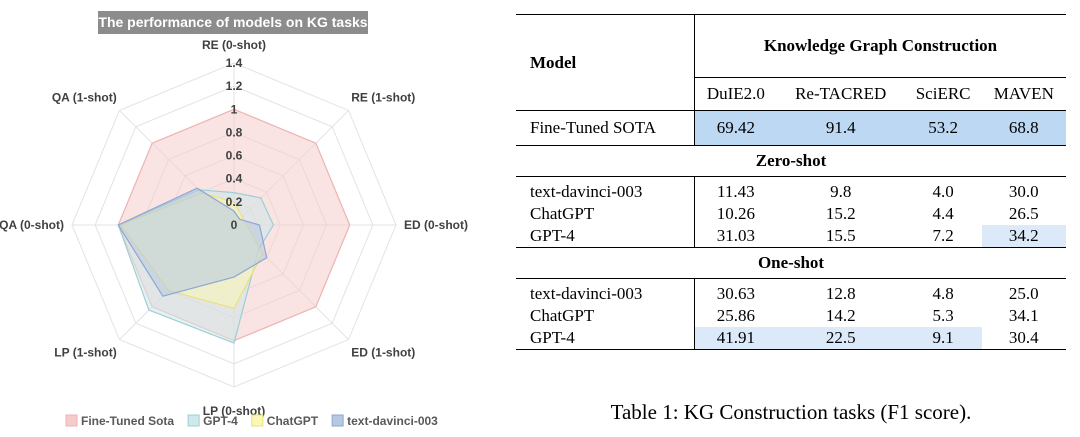 The image size is (1080, 437). Describe the element at coordinates (234, 156) in the screenshot. I see `tick-label: 0.6` at that location.